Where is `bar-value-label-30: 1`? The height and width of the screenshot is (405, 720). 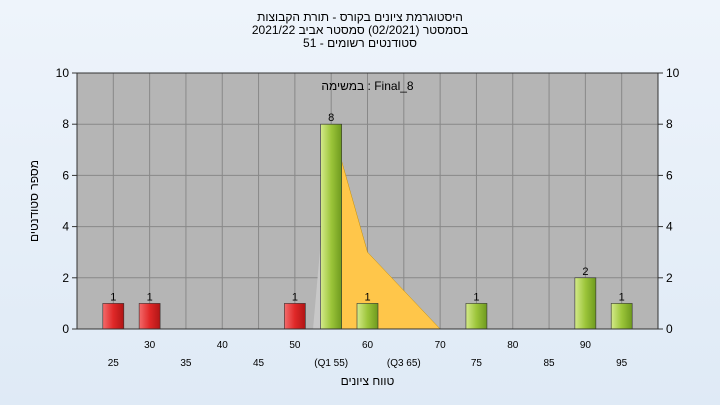
bar-value-label-30: 1 is located at coordinates (150, 297).